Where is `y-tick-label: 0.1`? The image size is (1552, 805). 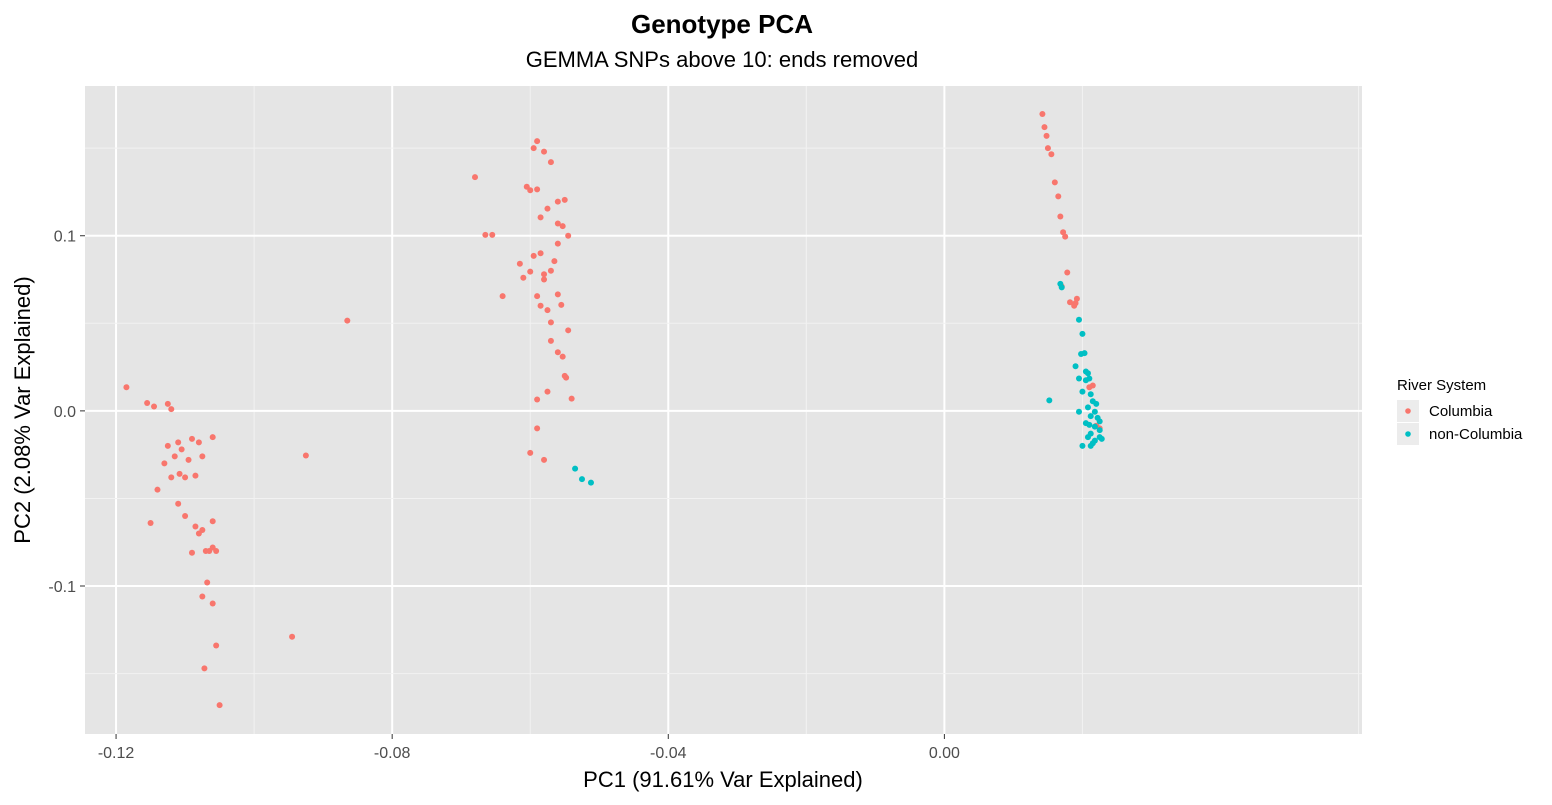 y-tick-label: 0.1 is located at coordinates (65, 237).